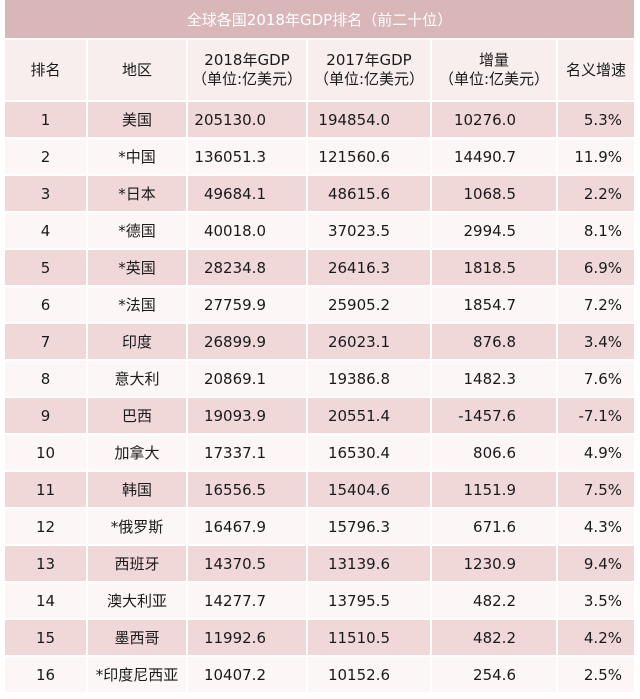 The image size is (640, 699). I want to click on header-gdp-2017: 2017年GDP （单位:亿美元）, so click(370, 71).